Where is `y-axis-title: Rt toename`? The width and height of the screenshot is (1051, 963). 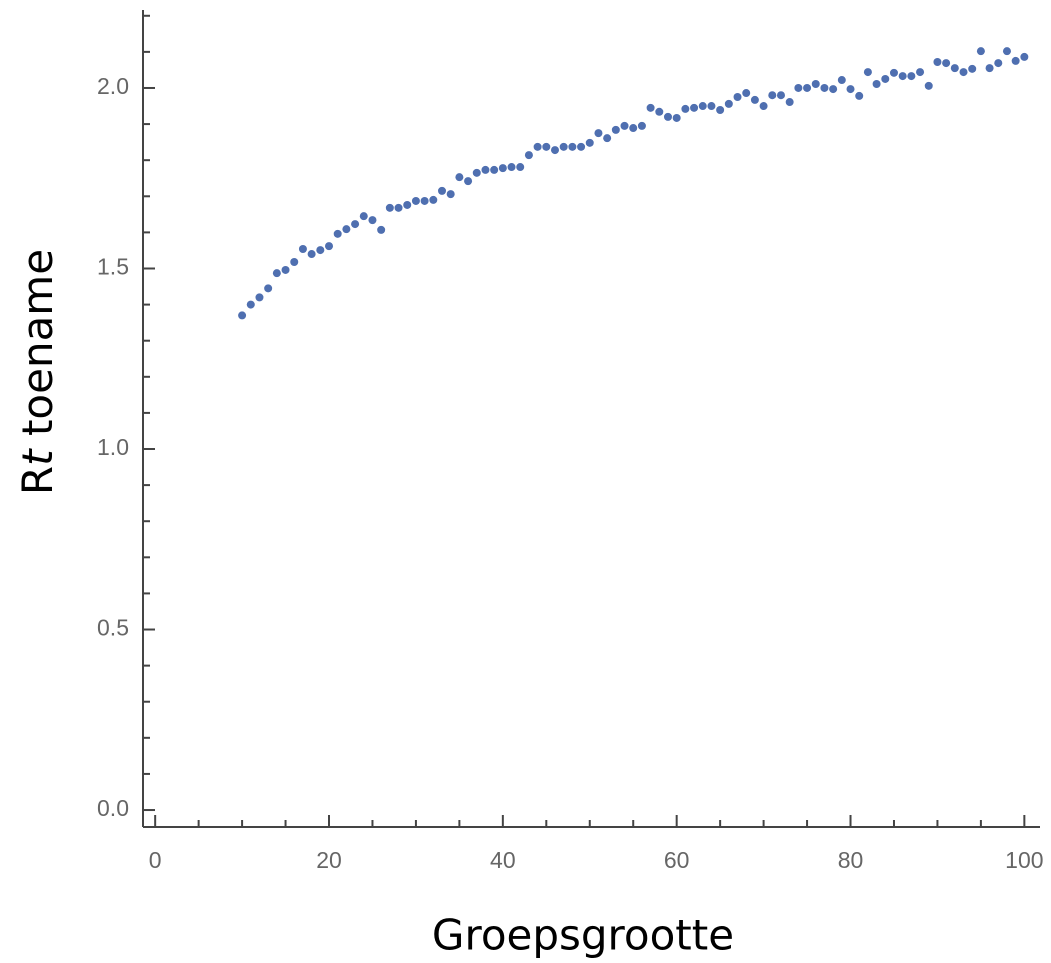 y-axis-title: Rt toename is located at coordinates (37, 372).